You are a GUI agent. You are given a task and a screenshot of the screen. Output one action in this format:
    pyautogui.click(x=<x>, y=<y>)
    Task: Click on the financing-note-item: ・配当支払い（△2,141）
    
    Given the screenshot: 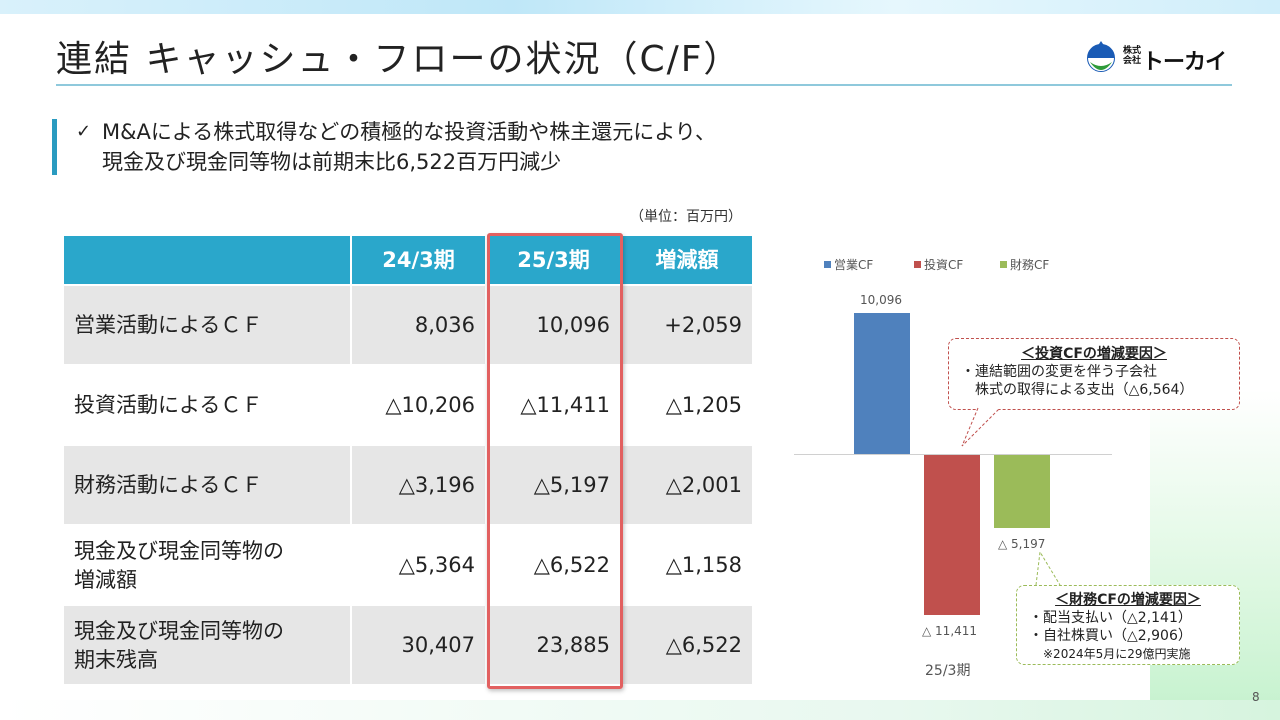 What is the action you would take?
    pyautogui.click(x=1110, y=618)
    